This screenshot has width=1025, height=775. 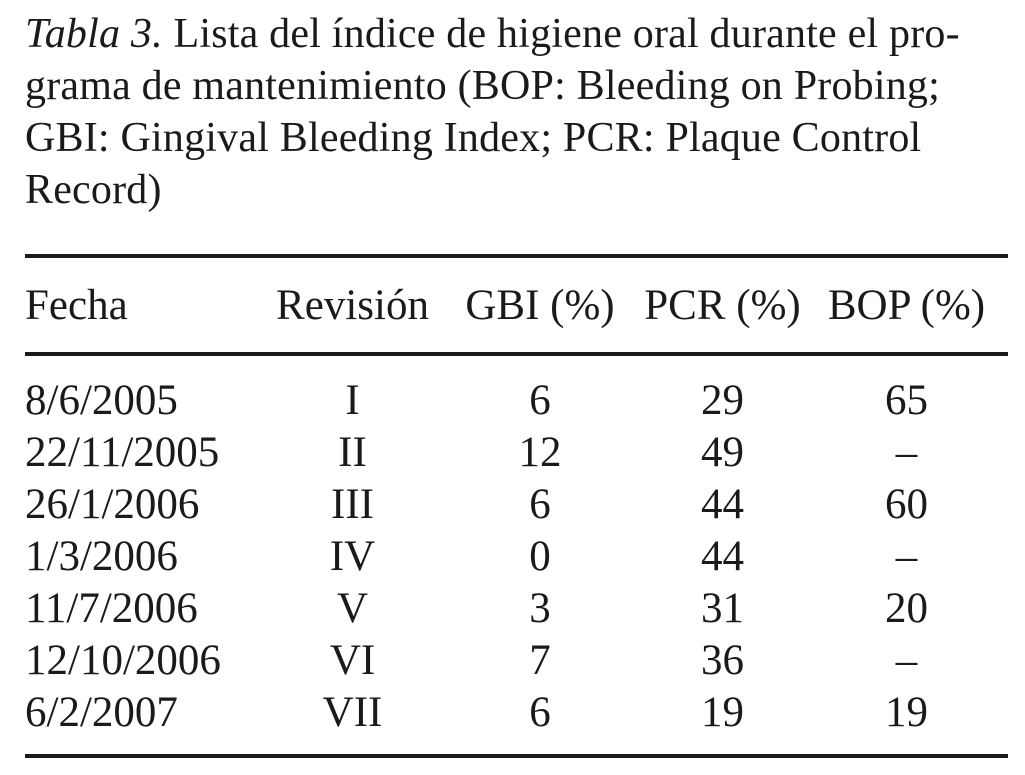 I want to click on col-header-gbi: GBI (%), so click(x=540, y=305).